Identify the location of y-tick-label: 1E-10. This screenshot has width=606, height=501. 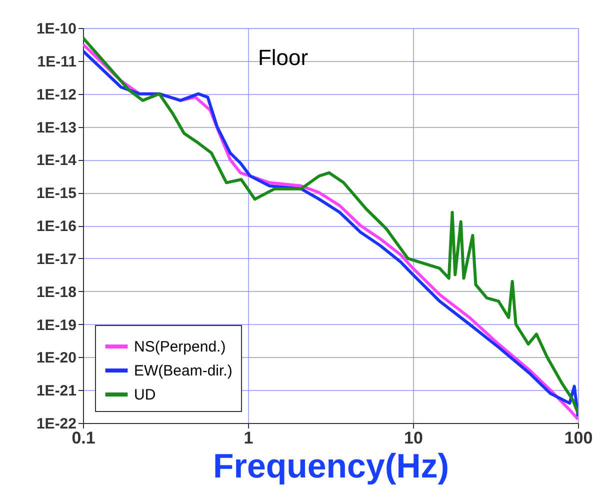
(56, 29).